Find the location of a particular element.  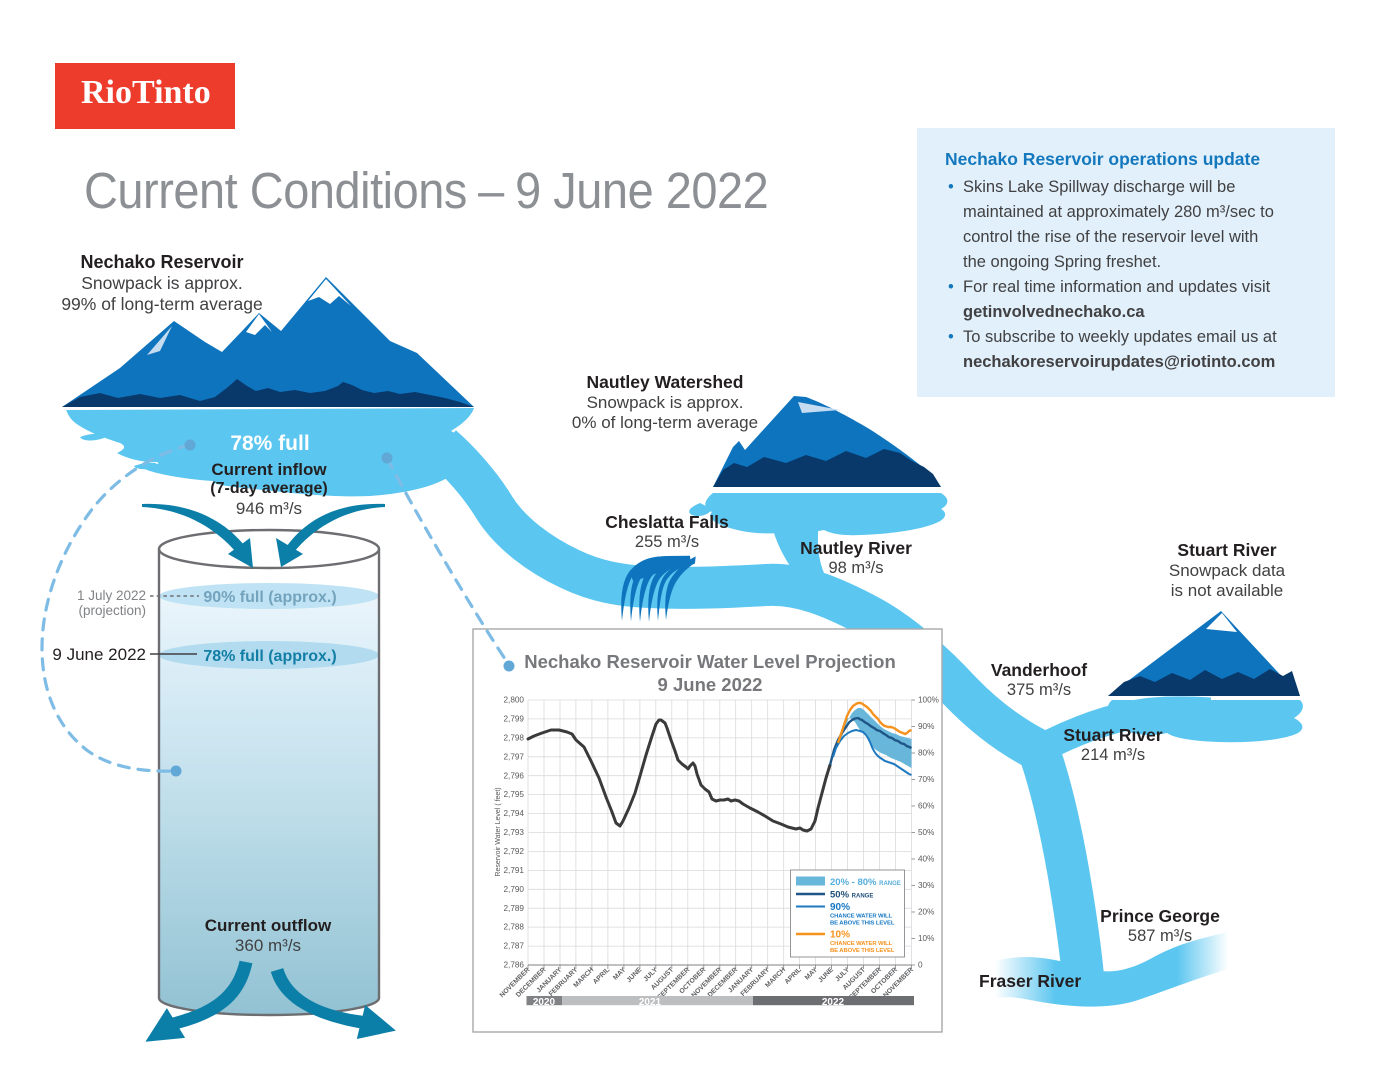

svg-text: 2,795 is located at coordinates (514, 794).